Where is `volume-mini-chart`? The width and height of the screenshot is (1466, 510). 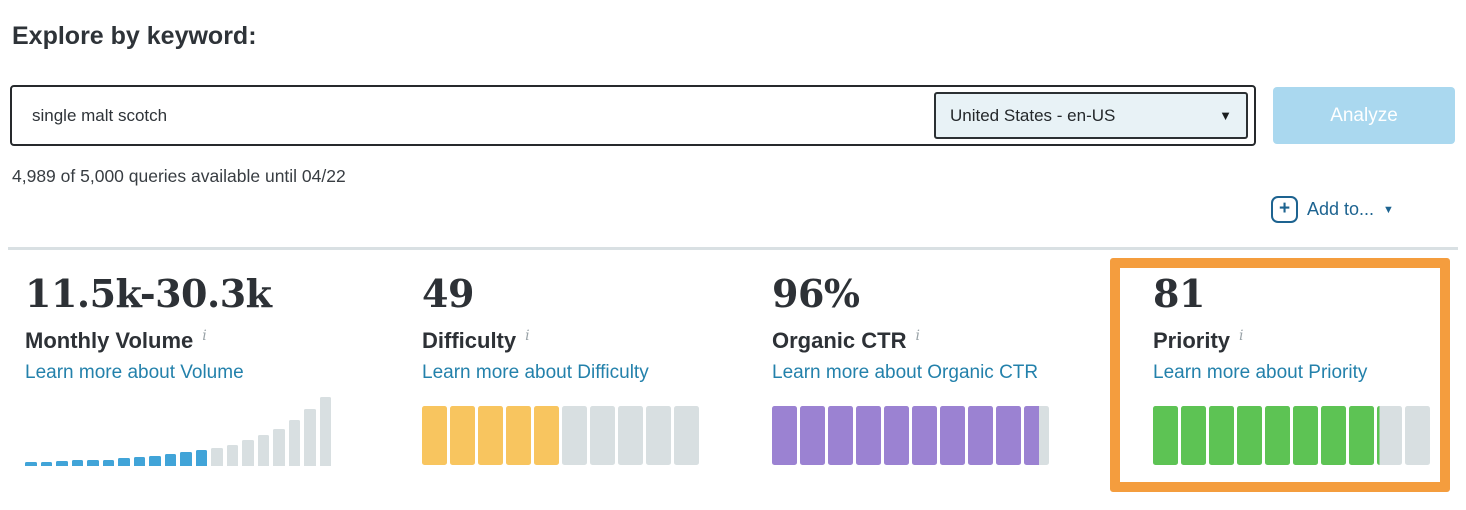 volume-mini-chart is located at coordinates (178, 430).